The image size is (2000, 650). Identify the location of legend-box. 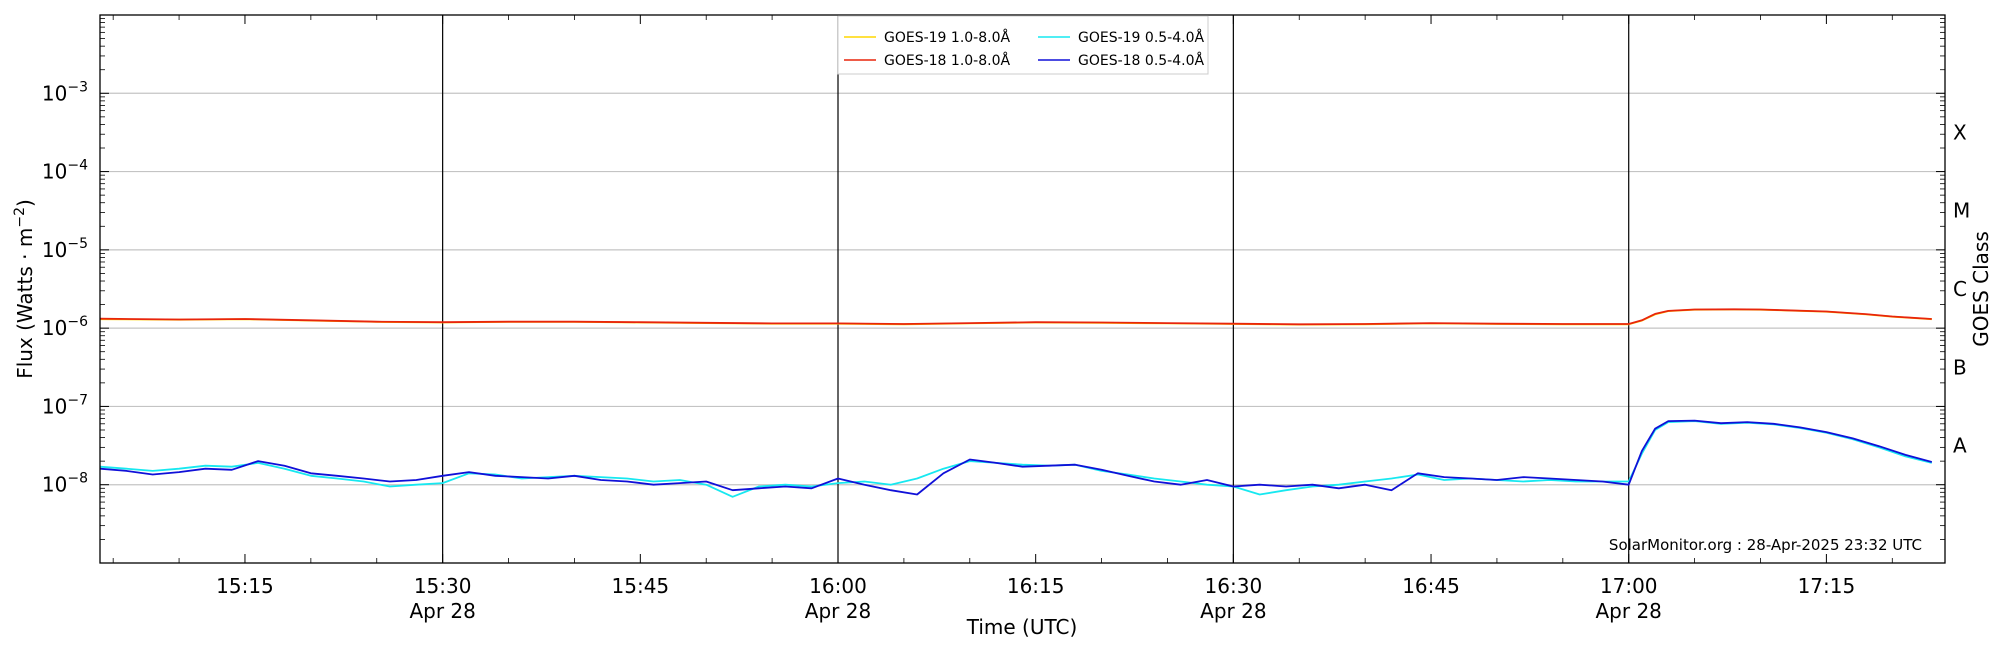
(1023, 45).